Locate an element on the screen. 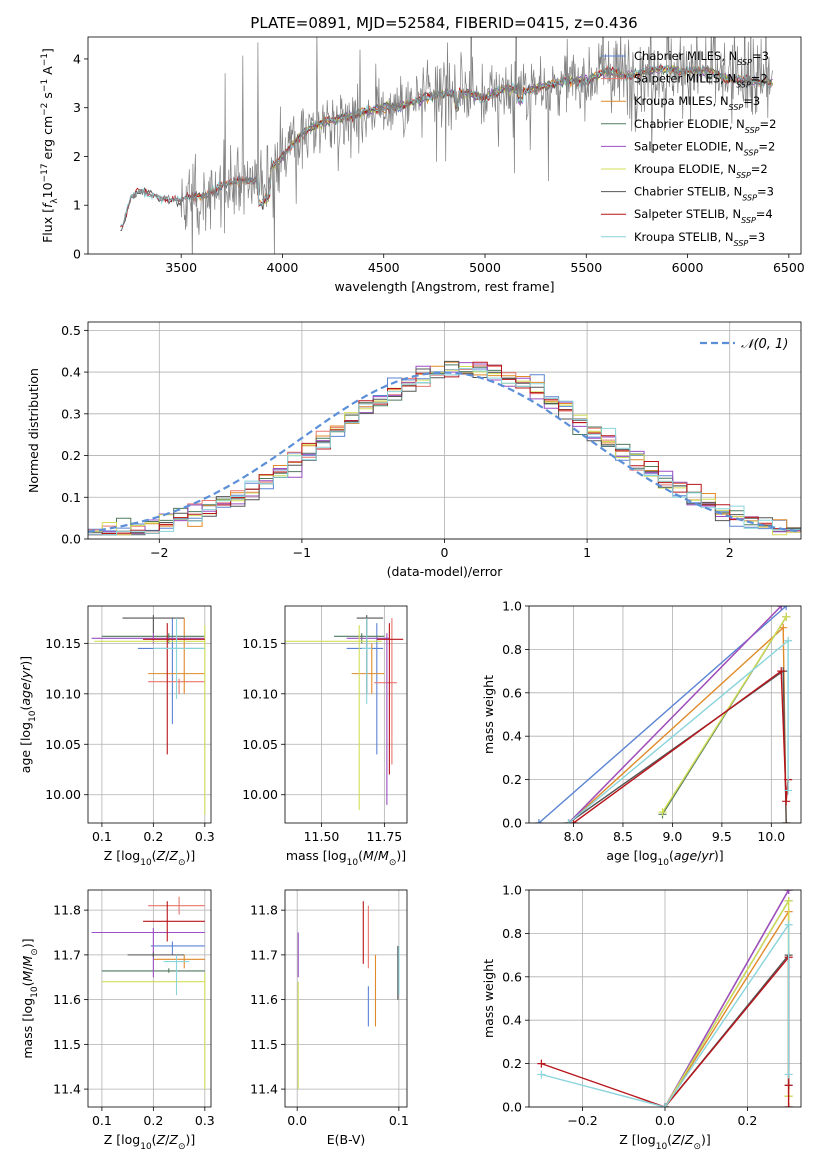 This screenshot has height=1170, width=819. grid-mass-vs-EBV is located at coordinates (346, 998).